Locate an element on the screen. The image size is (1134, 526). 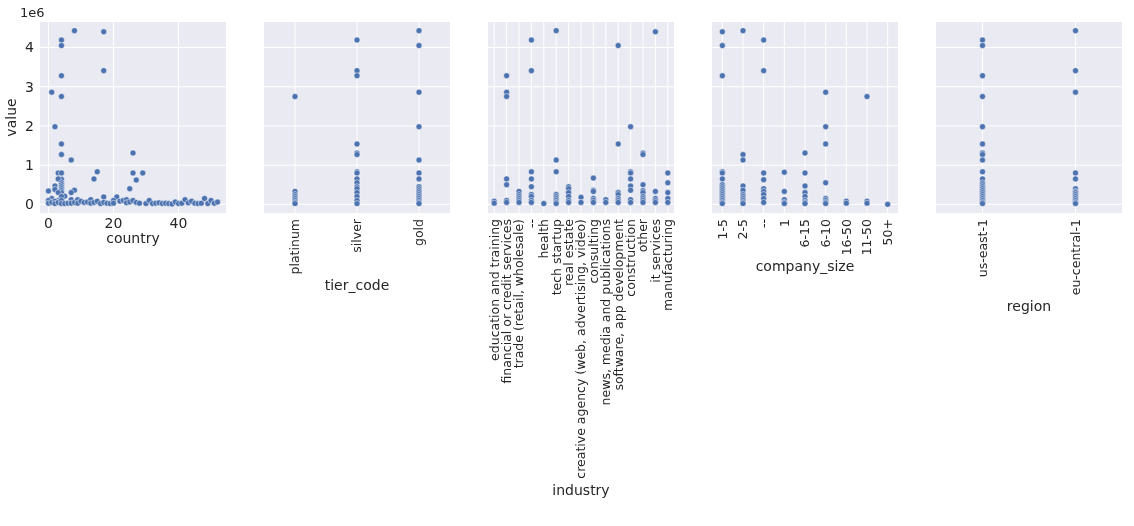
x-tick-label: gold is located at coordinates (419, 232).